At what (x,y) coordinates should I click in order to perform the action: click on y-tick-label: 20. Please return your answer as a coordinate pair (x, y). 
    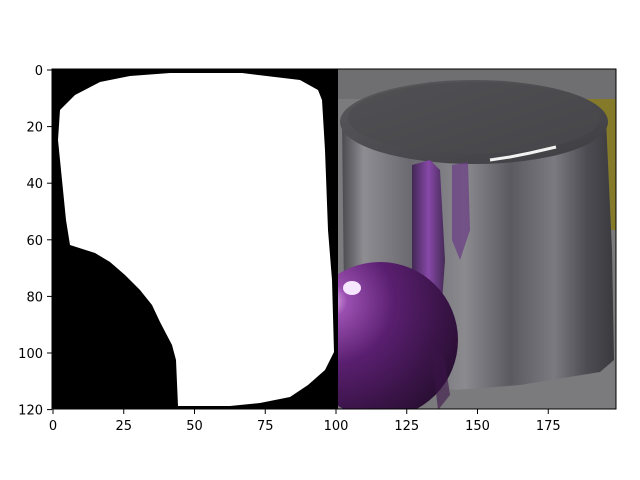
    Looking at the image, I should click on (34, 128).